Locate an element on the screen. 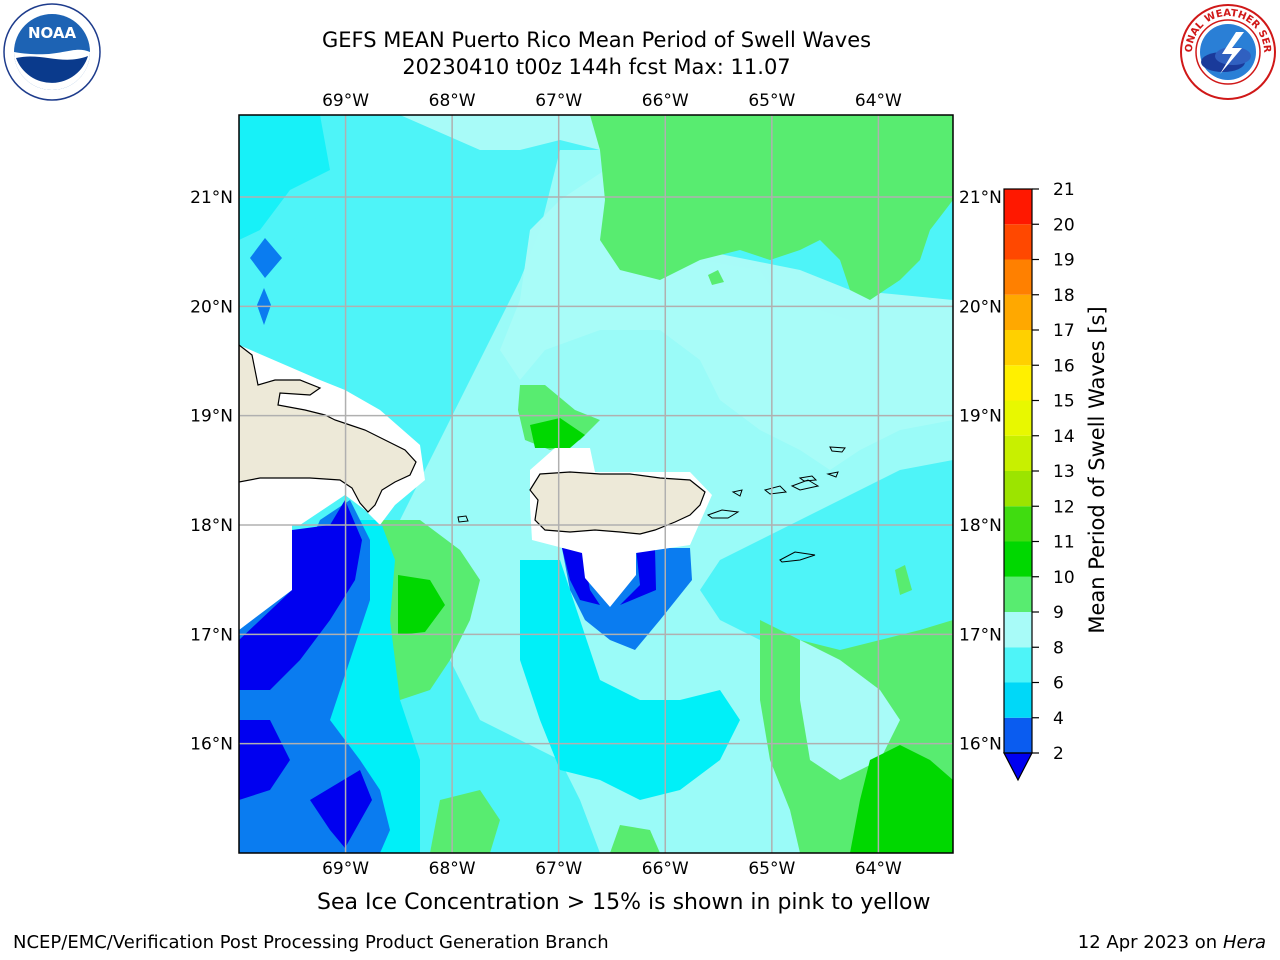  lon-label-bottom: 66°W is located at coordinates (665, 869).